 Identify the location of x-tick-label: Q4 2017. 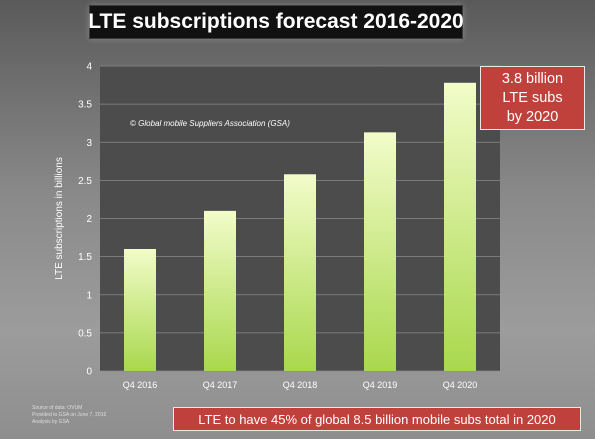
(220, 385).